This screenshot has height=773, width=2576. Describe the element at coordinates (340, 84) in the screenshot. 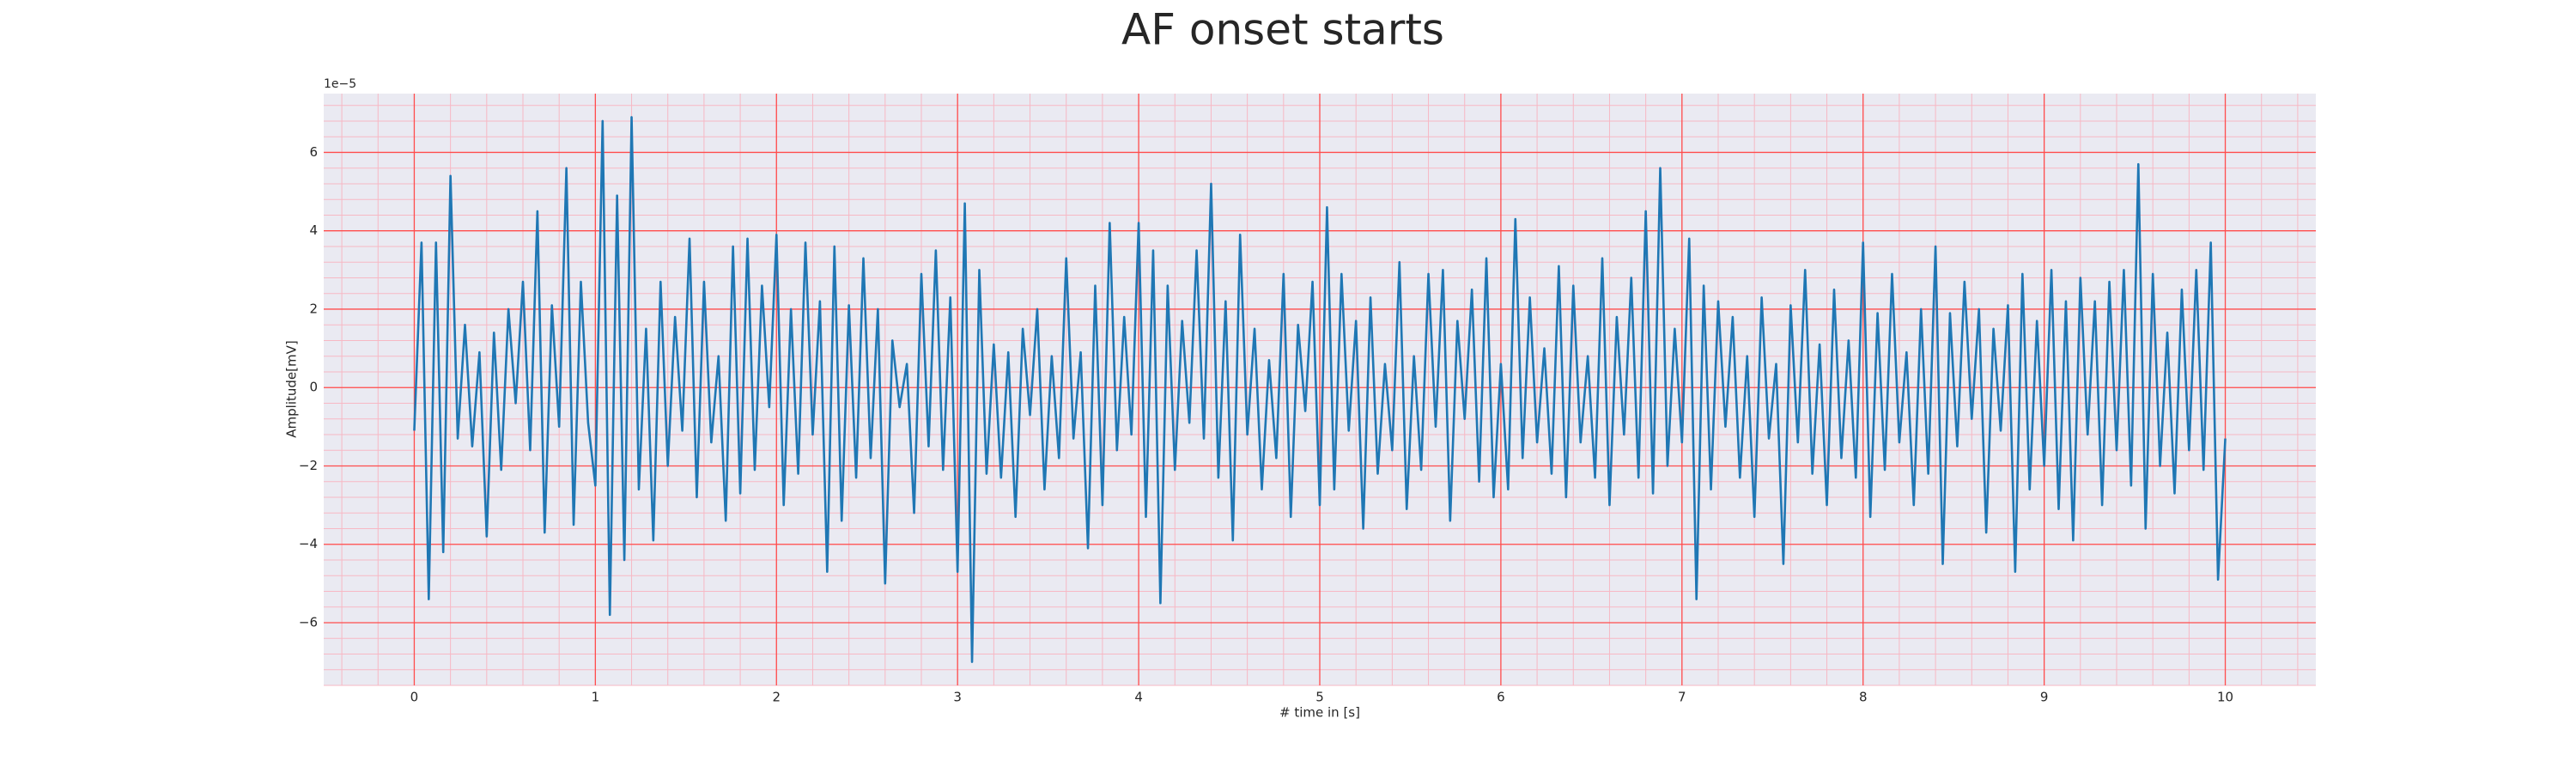

I see `y-offset-label: 1e−5` at that location.